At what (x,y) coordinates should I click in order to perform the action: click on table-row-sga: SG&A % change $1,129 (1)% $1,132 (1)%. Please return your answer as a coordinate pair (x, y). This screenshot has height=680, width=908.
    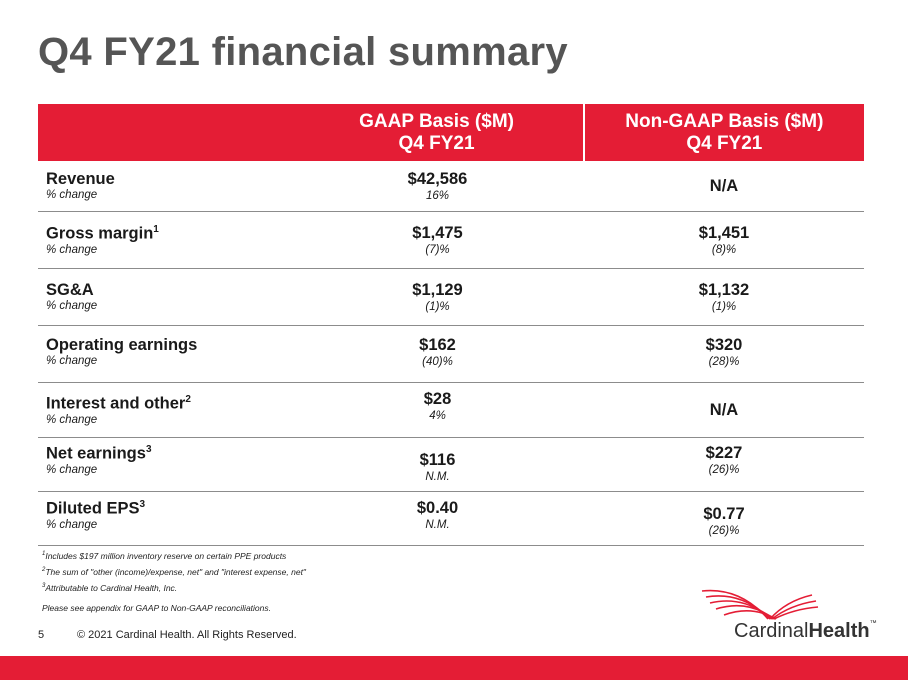
    Looking at the image, I should click on (451, 297).